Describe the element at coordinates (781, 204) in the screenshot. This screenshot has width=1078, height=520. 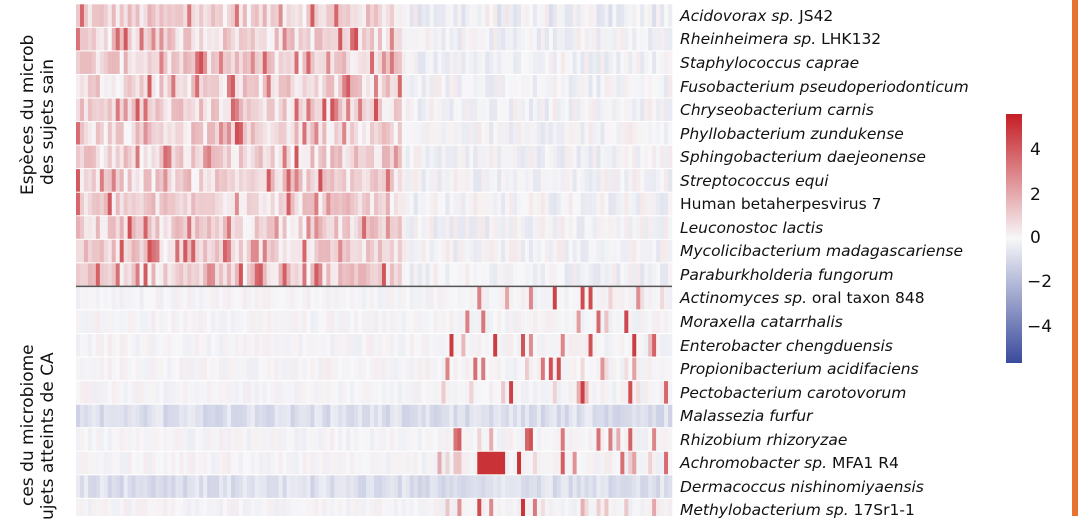
I see `row-label: Human betaherpesvirus 7` at that location.